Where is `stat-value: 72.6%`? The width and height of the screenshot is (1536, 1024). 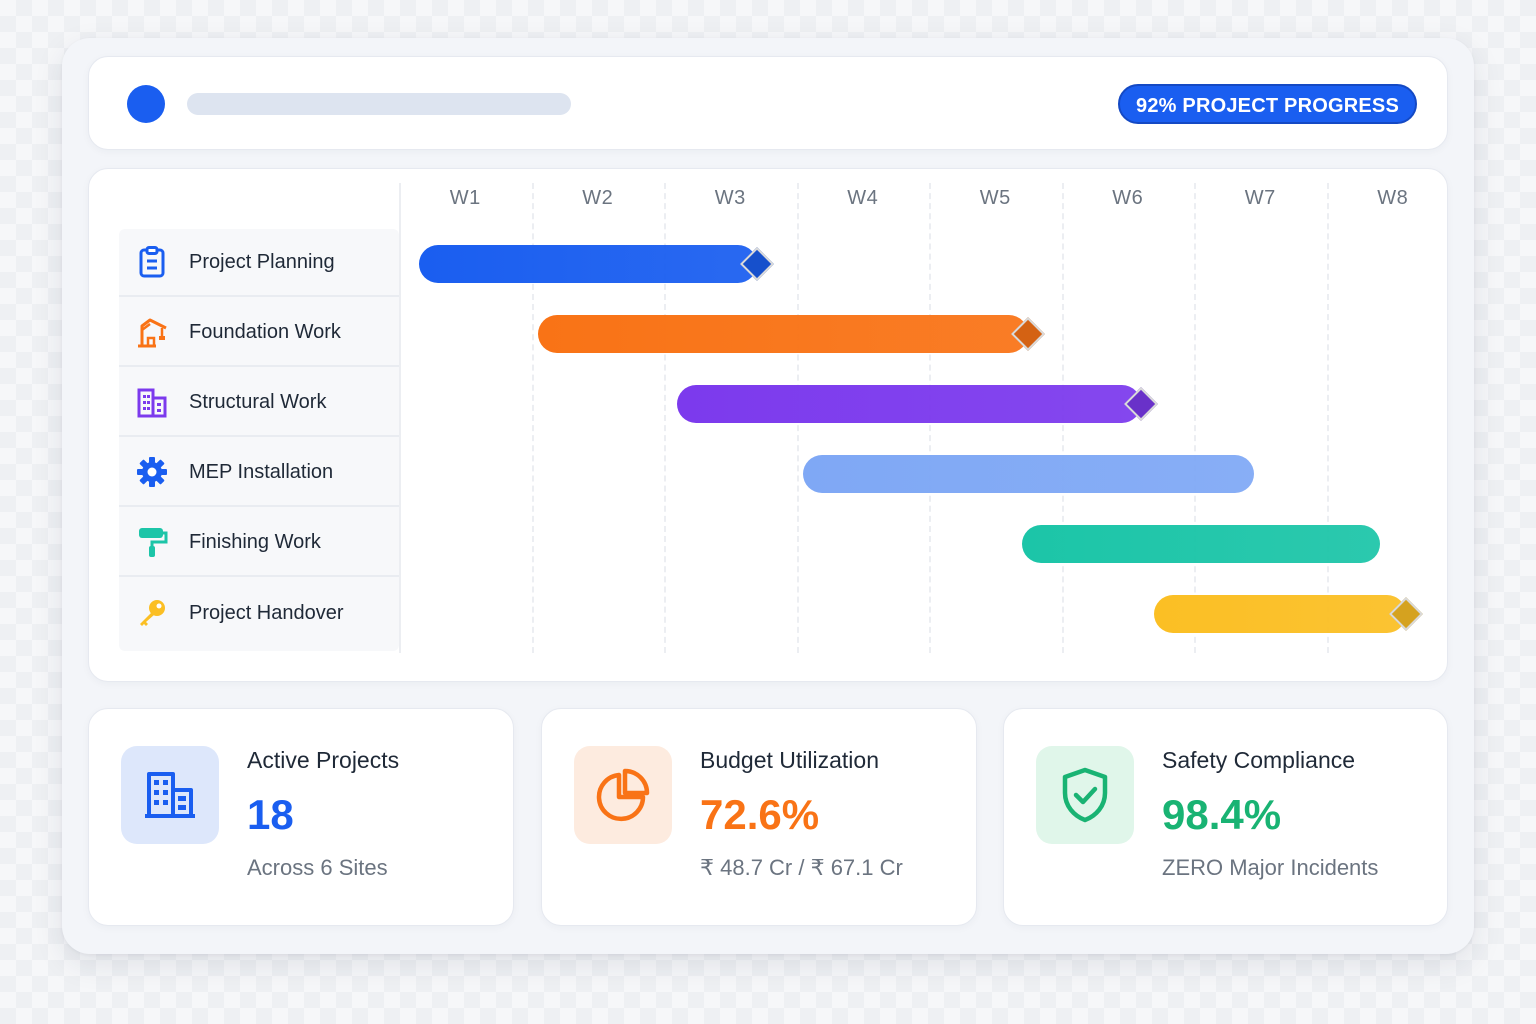
stat-value: 72.6% is located at coordinates (760, 814).